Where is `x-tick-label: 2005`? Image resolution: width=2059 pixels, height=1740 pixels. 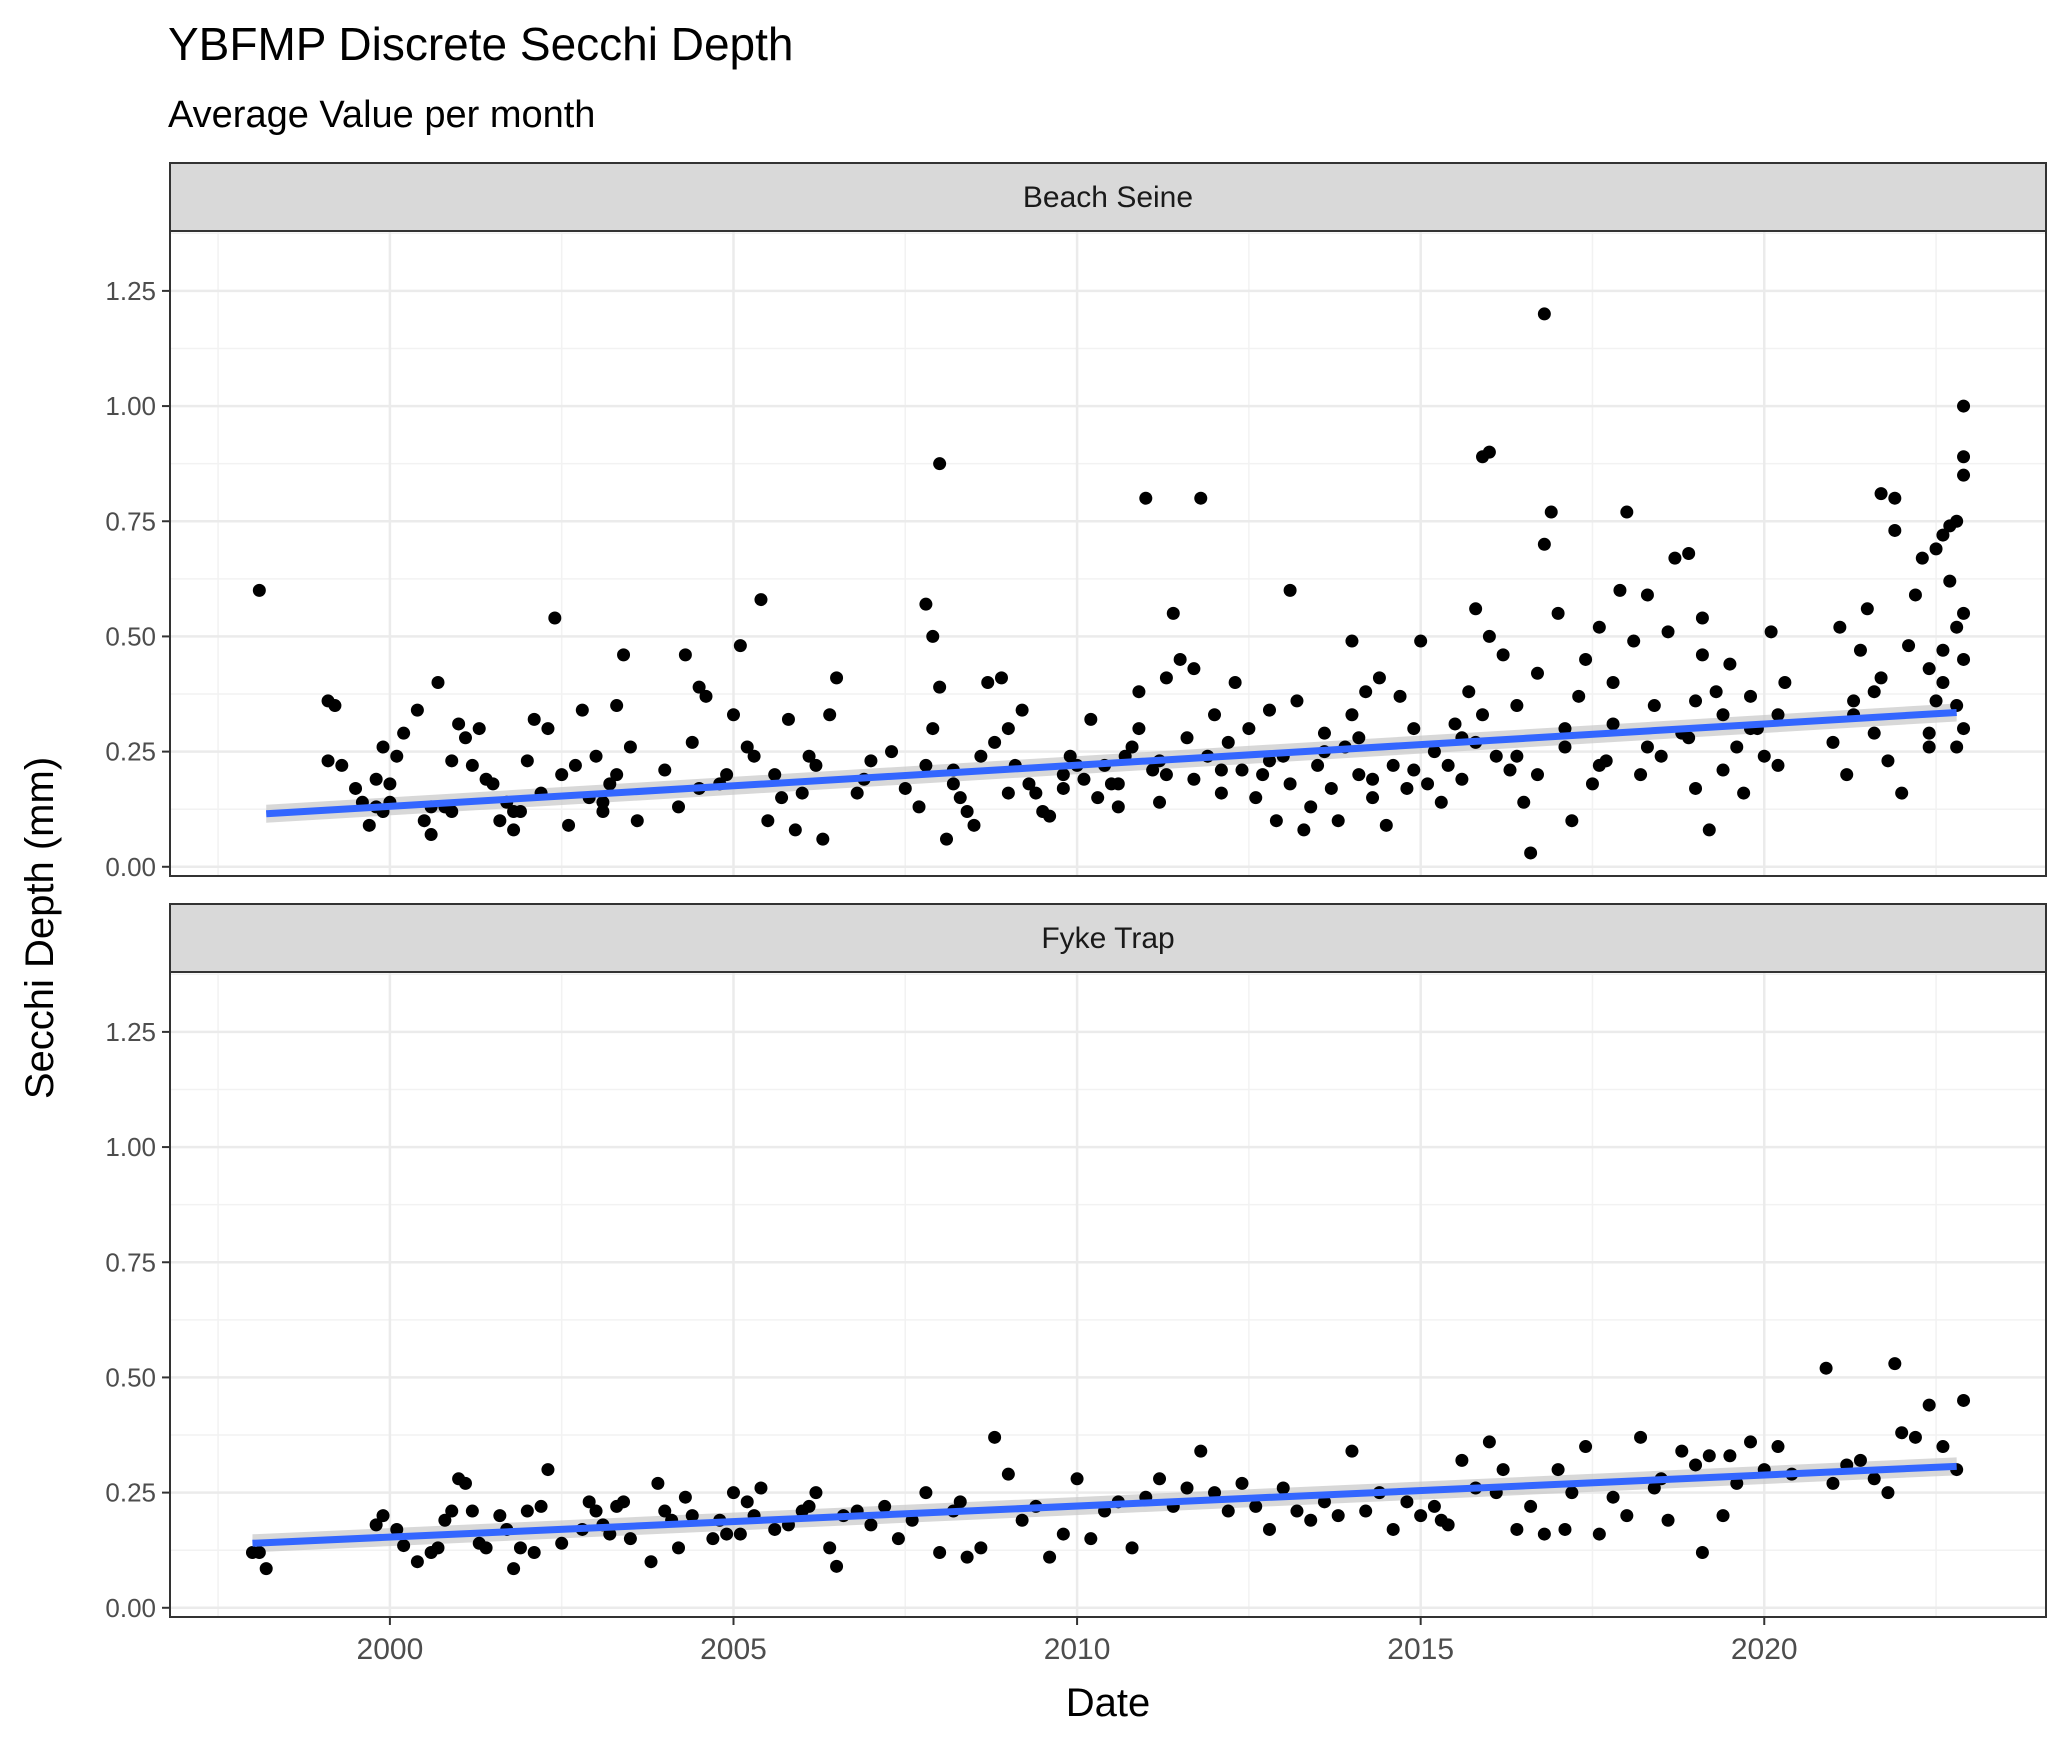 x-tick-label: 2005 is located at coordinates (733, 1649).